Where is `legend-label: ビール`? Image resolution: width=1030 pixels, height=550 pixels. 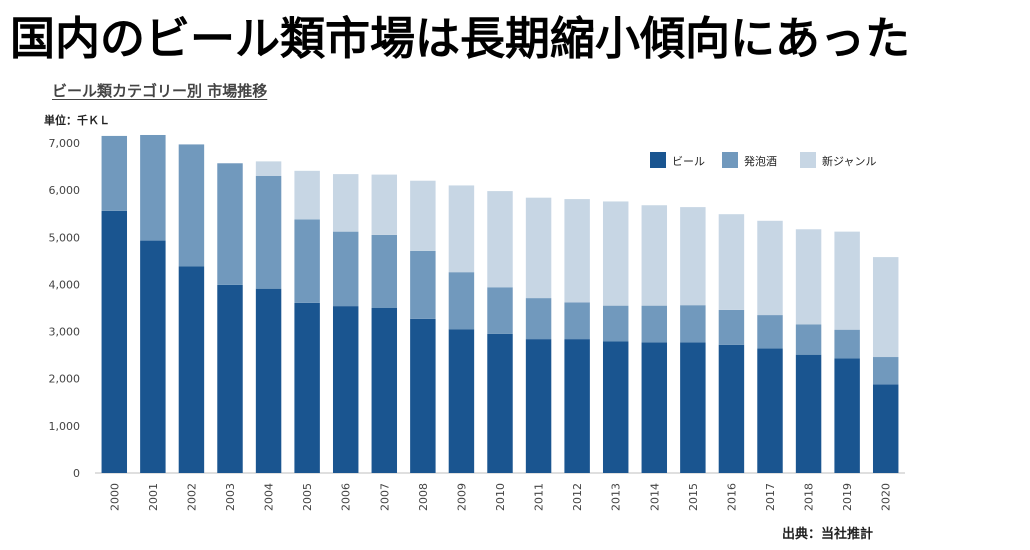 legend-label: ビール is located at coordinates (688, 161).